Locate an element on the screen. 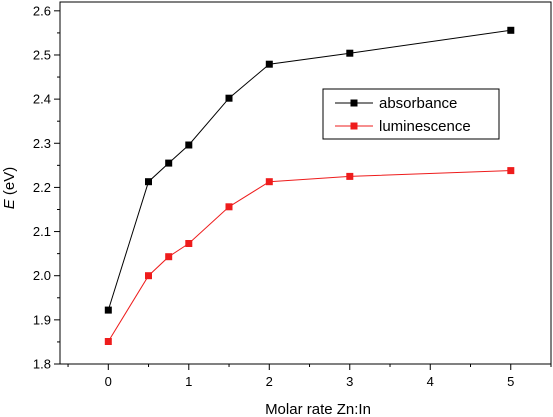 This screenshot has width=553, height=417. x-tick-label: 0 is located at coordinates (108, 381).